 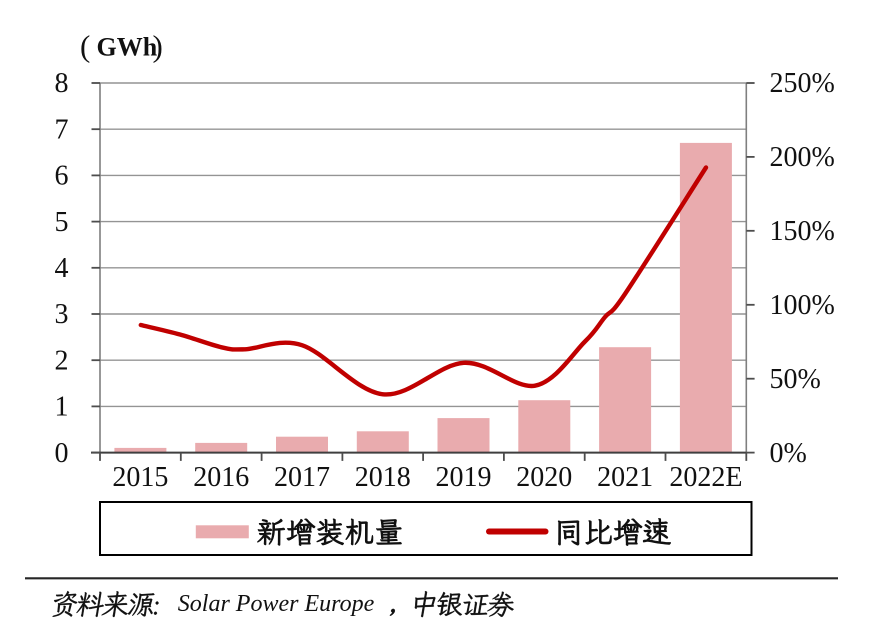 I want to click on svg-text: 5, so click(x=62, y=222).